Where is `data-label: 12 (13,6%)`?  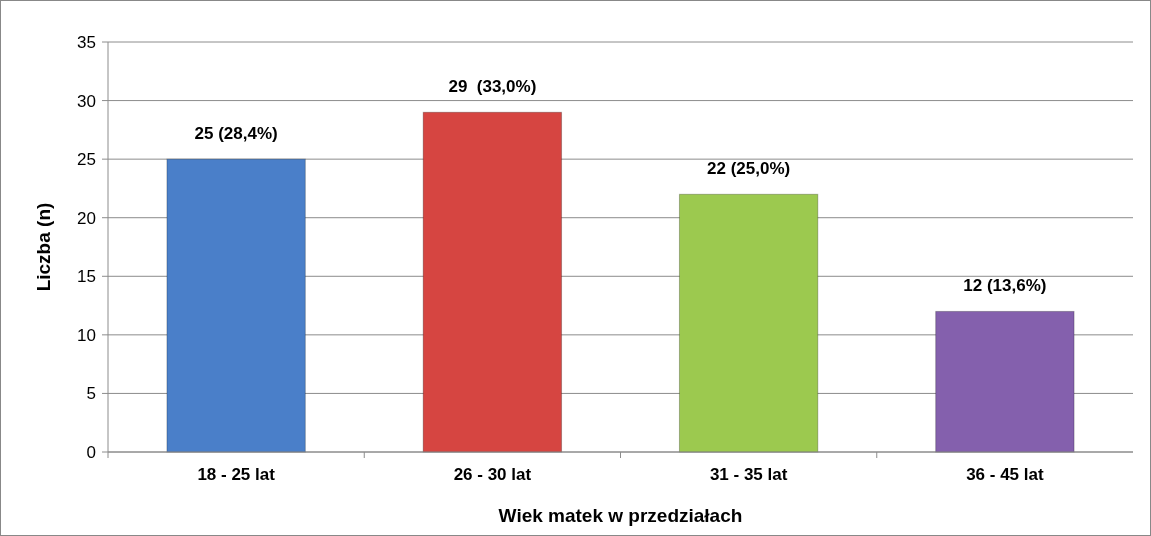
data-label: 12 (13,6%) is located at coordinates (1005, 286).